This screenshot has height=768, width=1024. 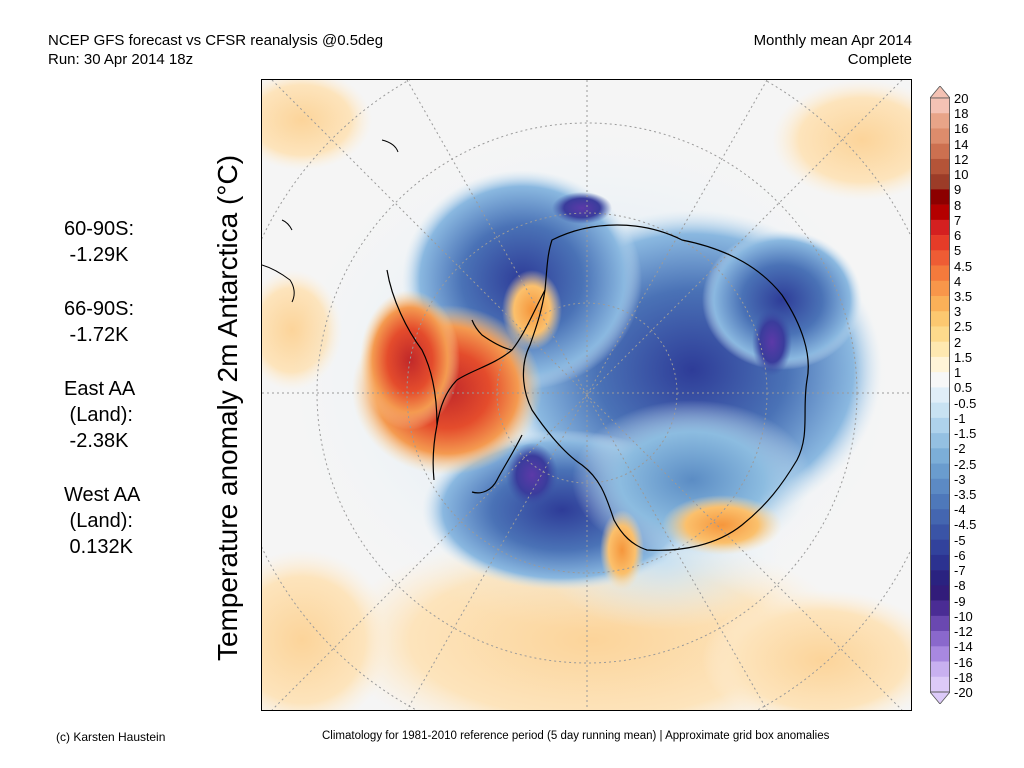 What do you see at coordinates (961, 129) in the screenshot?
I see `colorbar-tick-label: 16` at bounding box center [961, 129].